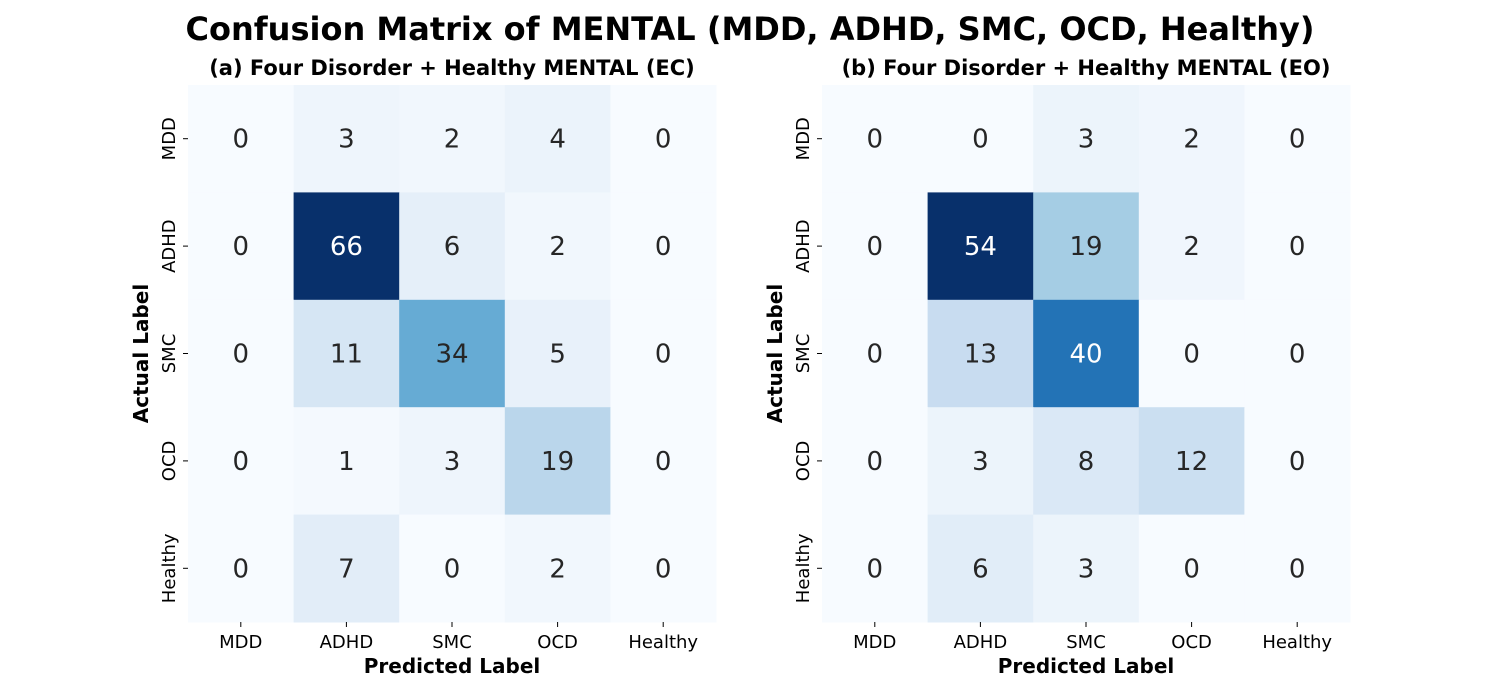  I want to click on cell-value: 66, so click(346, 247).